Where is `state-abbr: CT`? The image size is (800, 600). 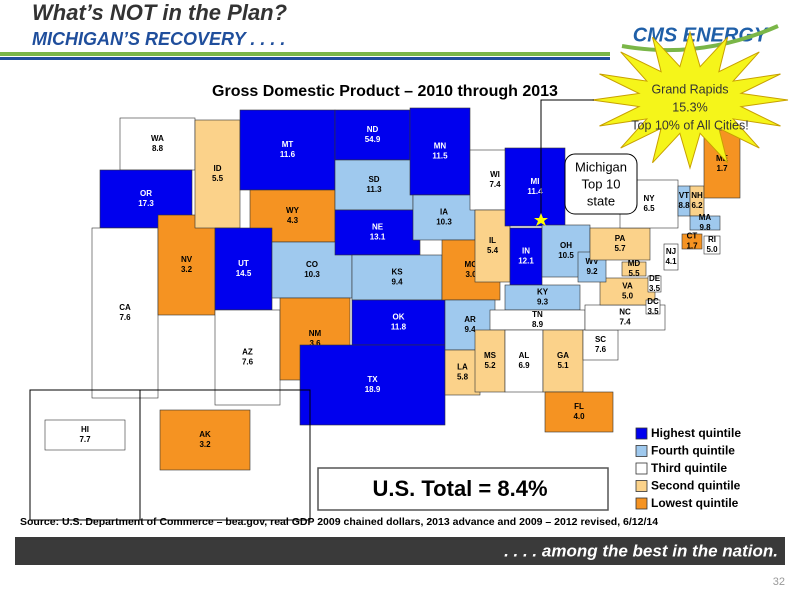 state-abbr: CT is located at coordinates (692, 236).